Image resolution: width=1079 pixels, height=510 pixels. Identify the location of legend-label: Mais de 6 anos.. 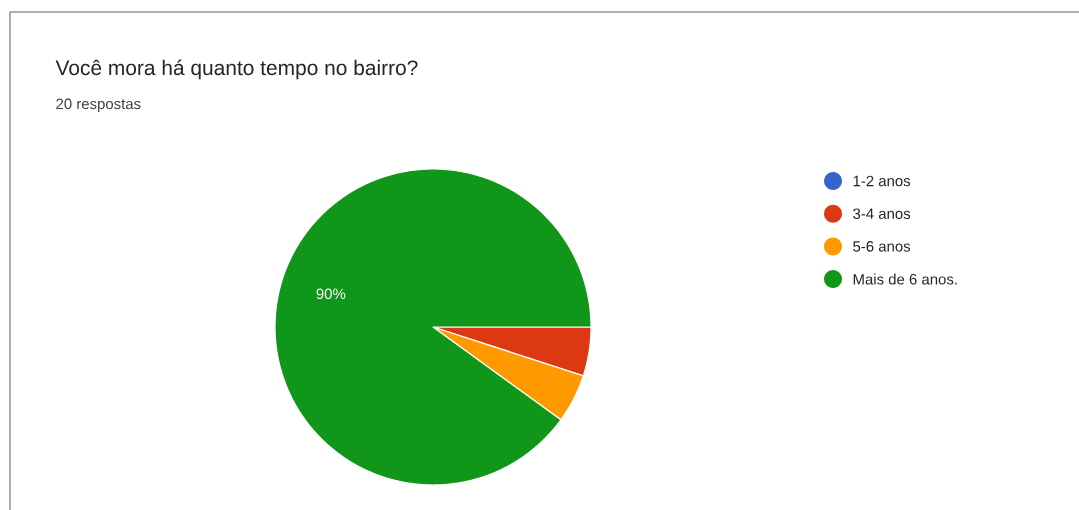
(905, 279).